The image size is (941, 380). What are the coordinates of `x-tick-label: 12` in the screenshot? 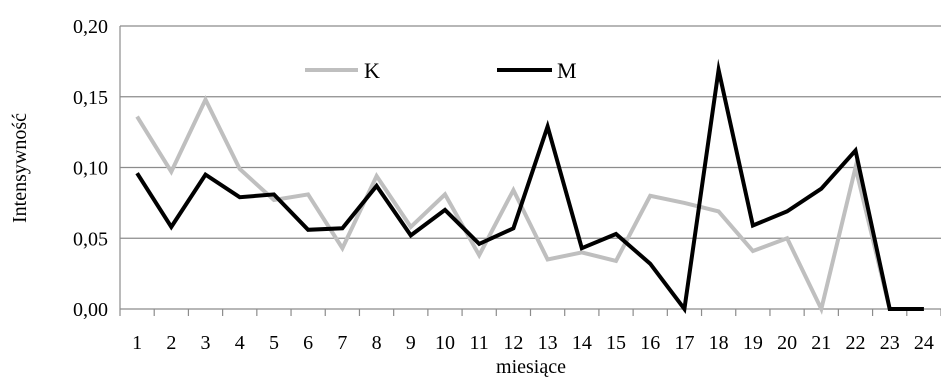 It's located at (513, 343).